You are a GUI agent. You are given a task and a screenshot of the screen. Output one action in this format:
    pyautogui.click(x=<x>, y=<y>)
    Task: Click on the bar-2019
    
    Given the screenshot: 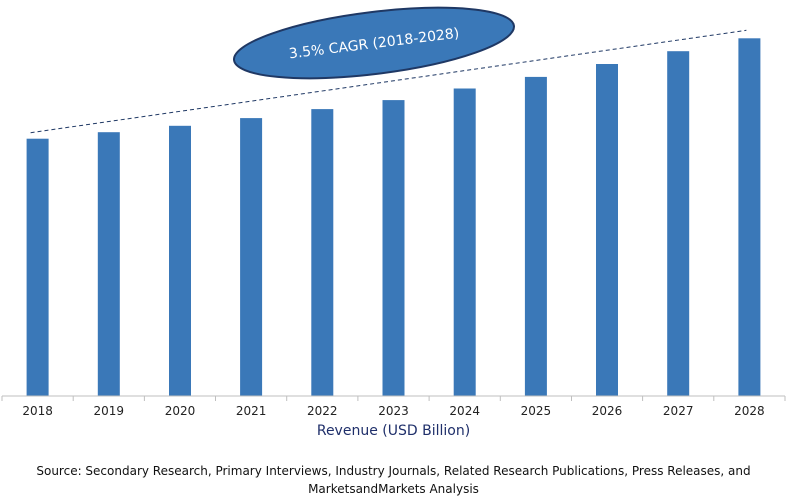 What is the action you would take?
    pyautogui.click(x=108, y=264)
    